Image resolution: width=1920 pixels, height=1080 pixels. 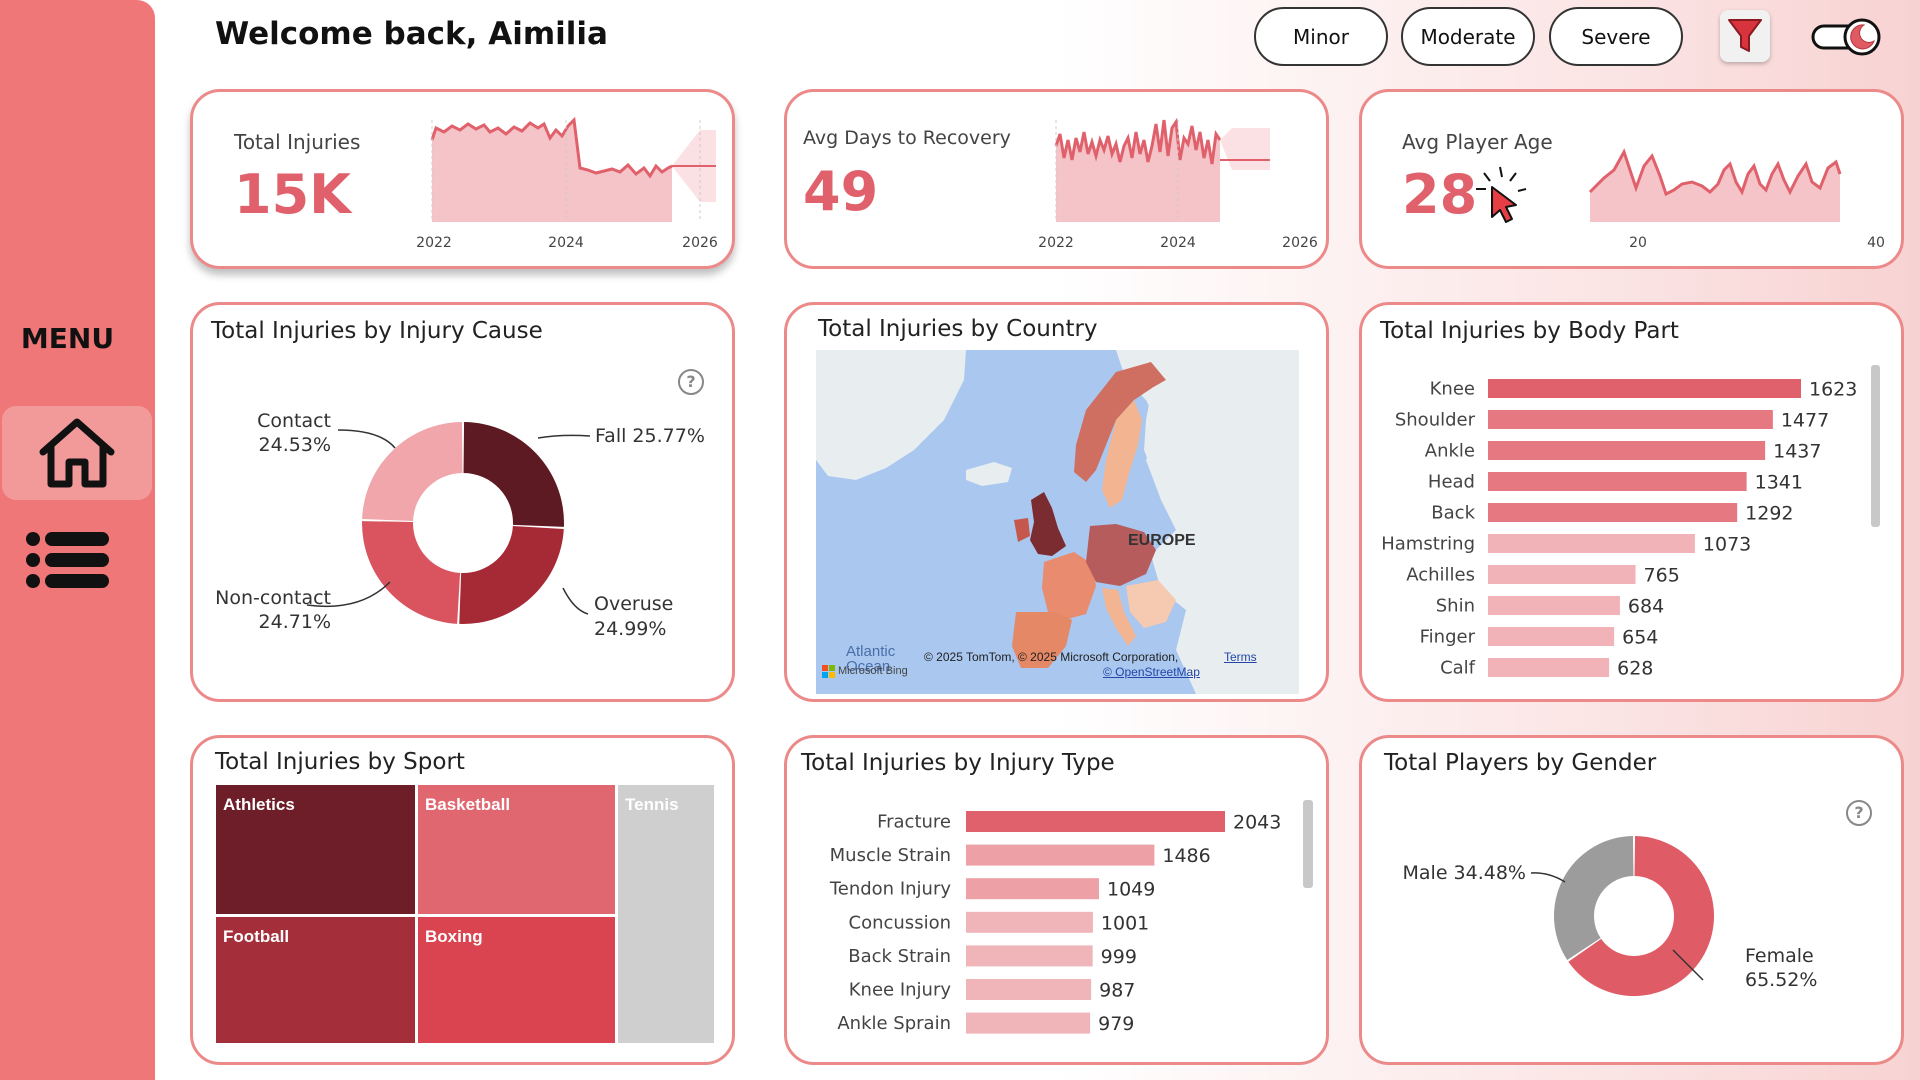 What do you see at coordinates (1029, 922) in the screenshot?
I see `bar-concussion` at bounding box center [1029, 922].